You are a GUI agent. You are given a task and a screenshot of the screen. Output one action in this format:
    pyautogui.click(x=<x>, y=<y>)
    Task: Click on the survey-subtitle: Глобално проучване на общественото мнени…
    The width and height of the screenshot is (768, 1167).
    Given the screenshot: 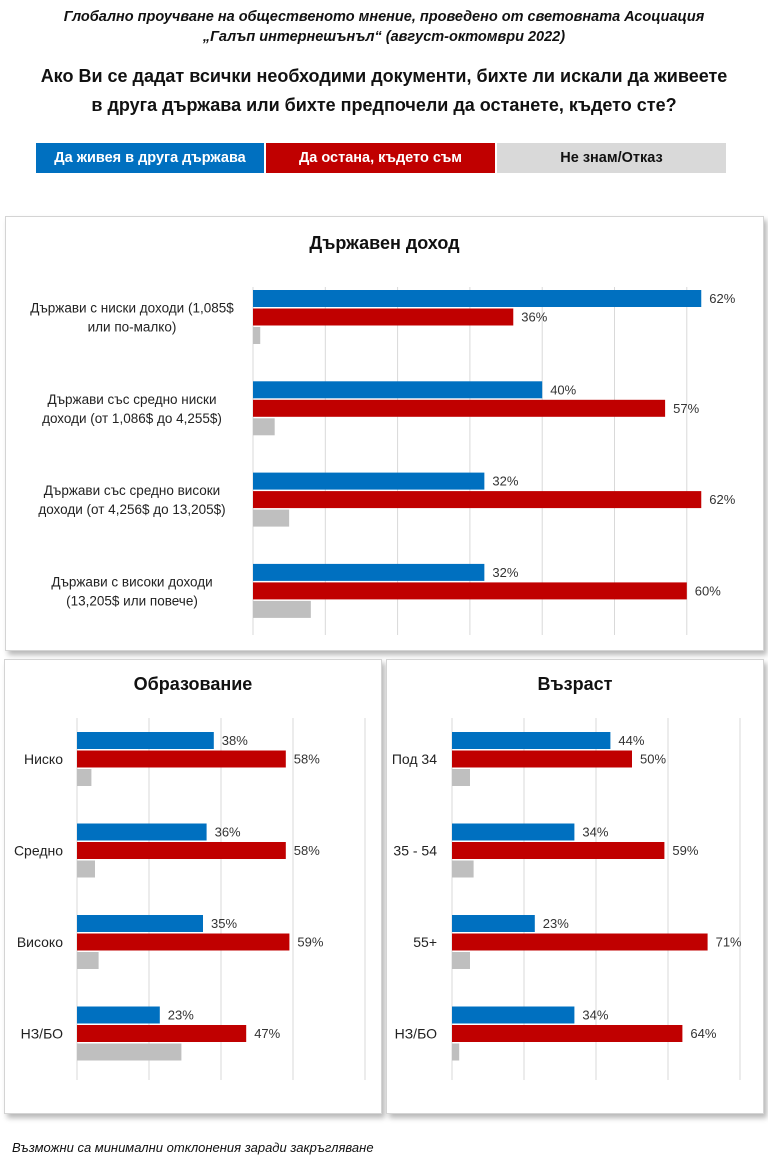 What is the action you would take?
    pyautogui.click(x=384, y=27)
    